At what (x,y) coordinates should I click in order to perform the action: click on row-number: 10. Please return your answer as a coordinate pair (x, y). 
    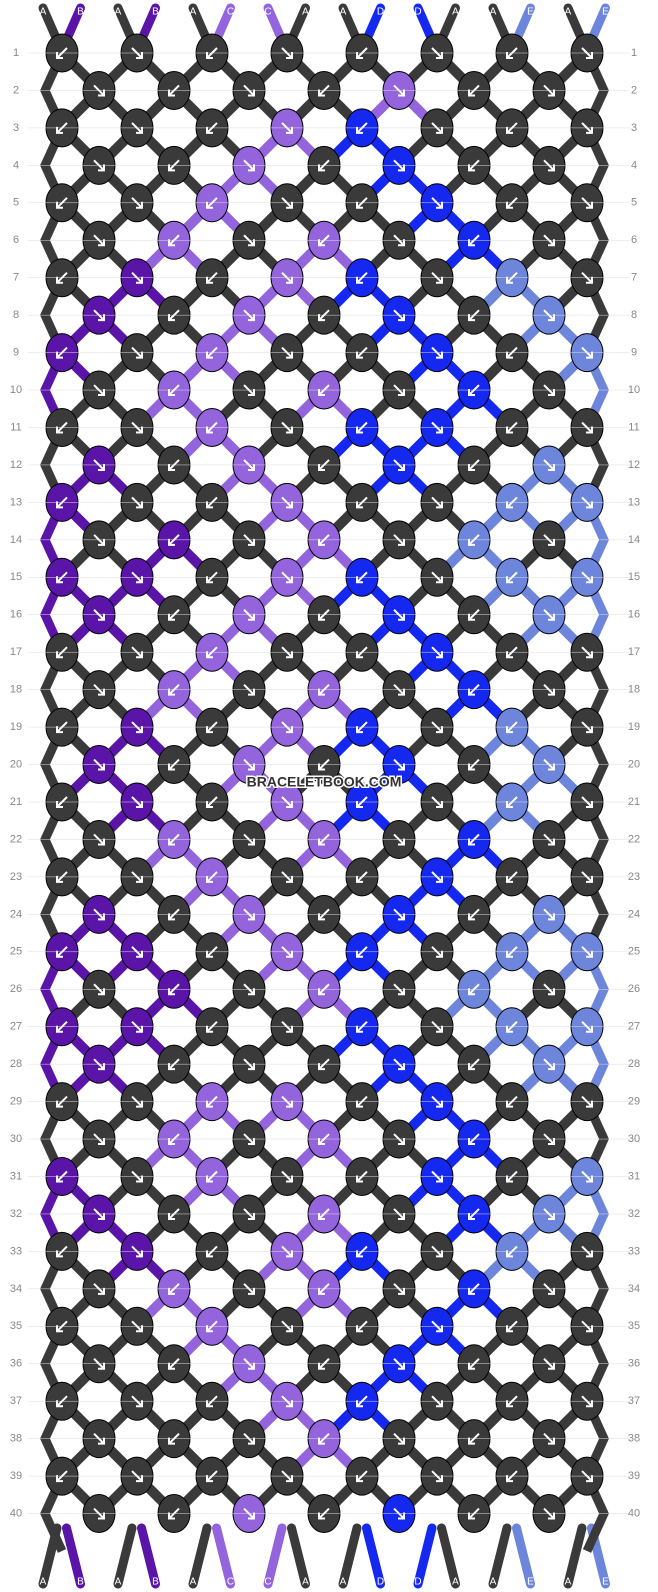
    Looking at the image, I should click on (16, 390).